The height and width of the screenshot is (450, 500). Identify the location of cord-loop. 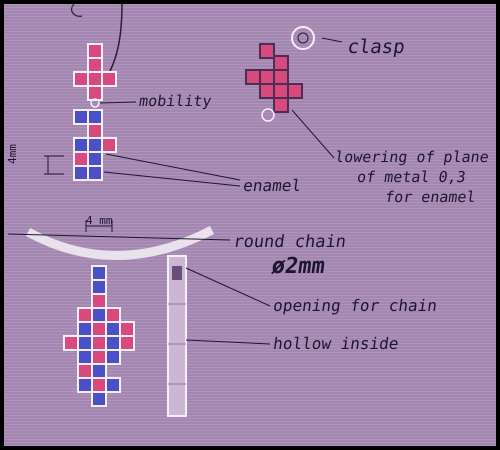
(76, 10).